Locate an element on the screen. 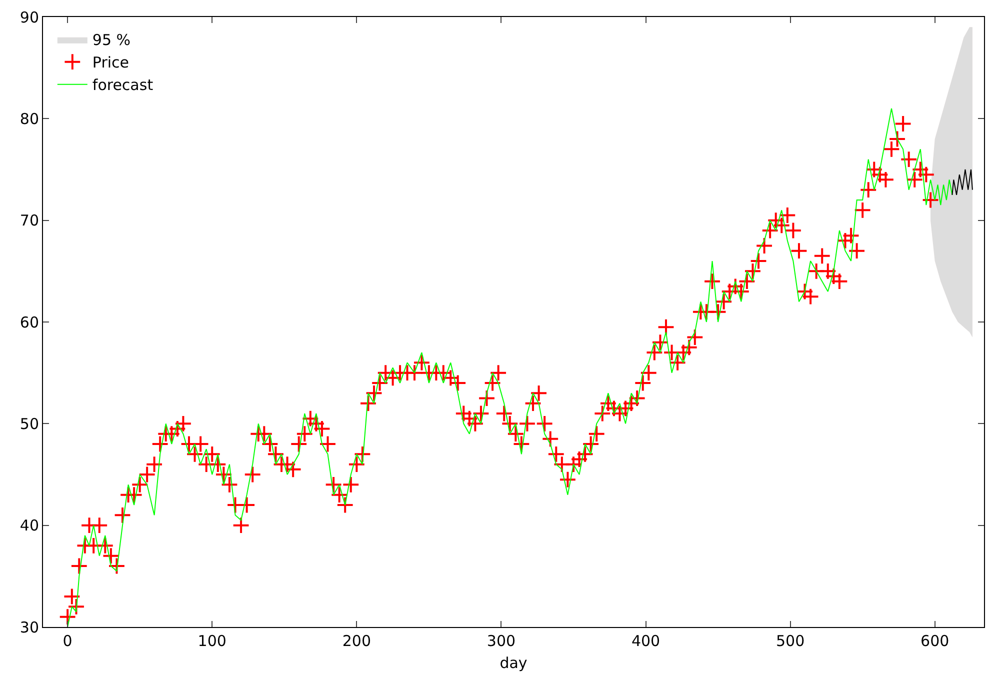  y-tick-label: 90 is located at coordinates (29, 17).